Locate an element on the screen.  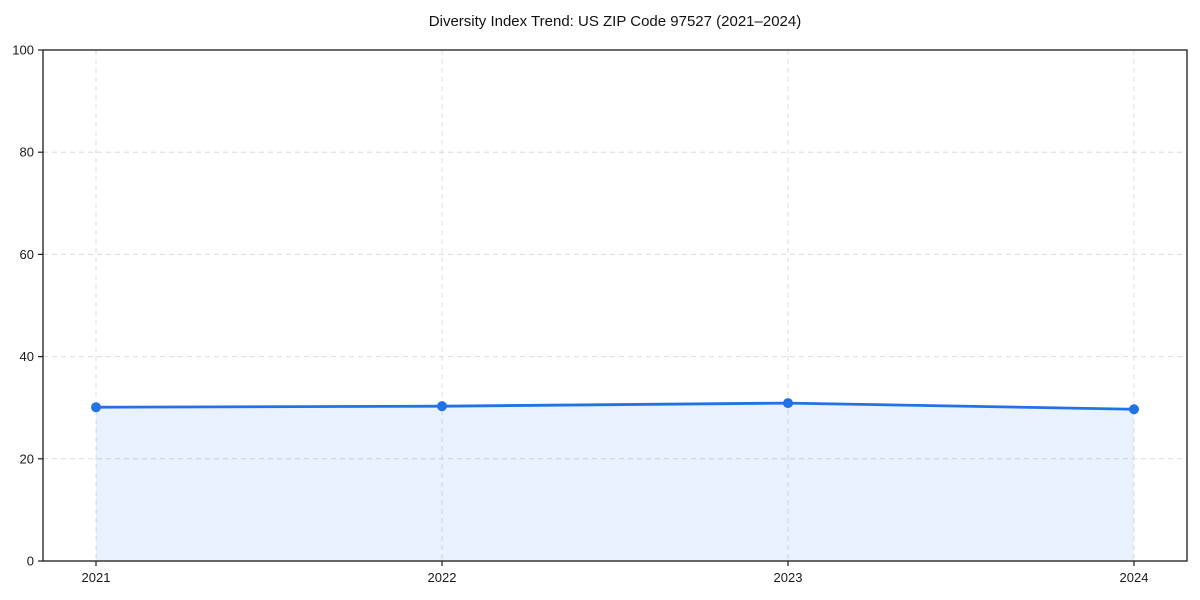
x-tick-label: 2023 is located at coordinates (788, 577).